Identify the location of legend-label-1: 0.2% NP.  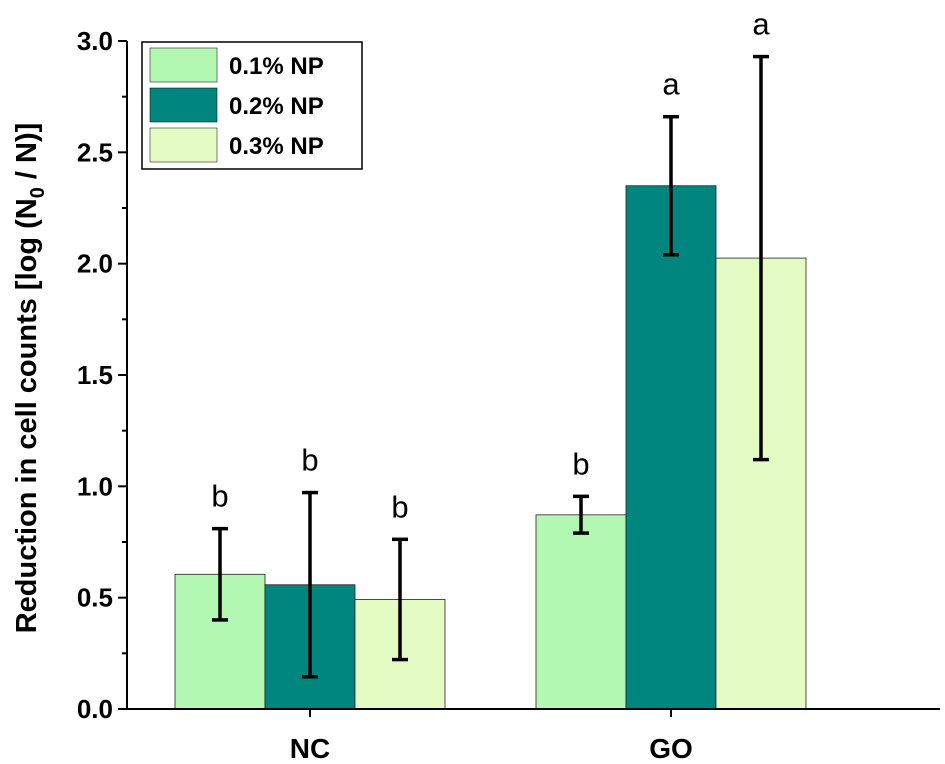
(276, 106).